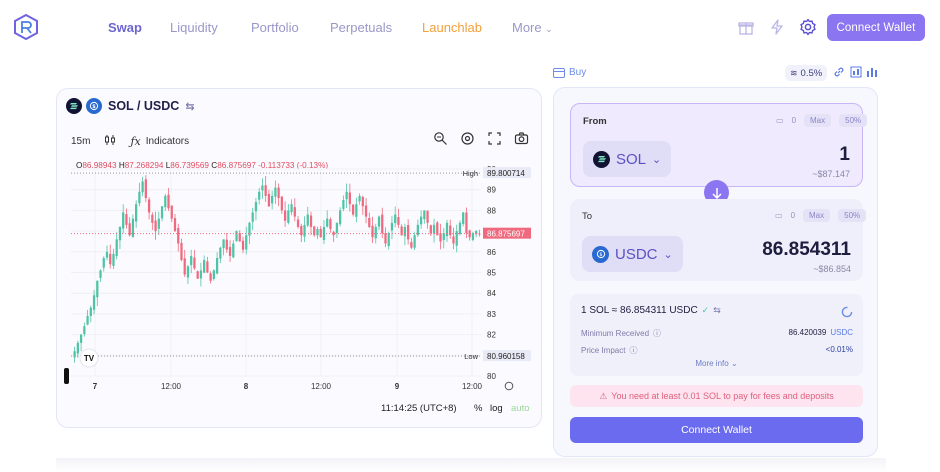 This screenshot has width=940, height=472. What do you see at coordinates (214, 165) in the screenshot?
I see `ohlc-c-label: C` at bounding box center [214, 165].